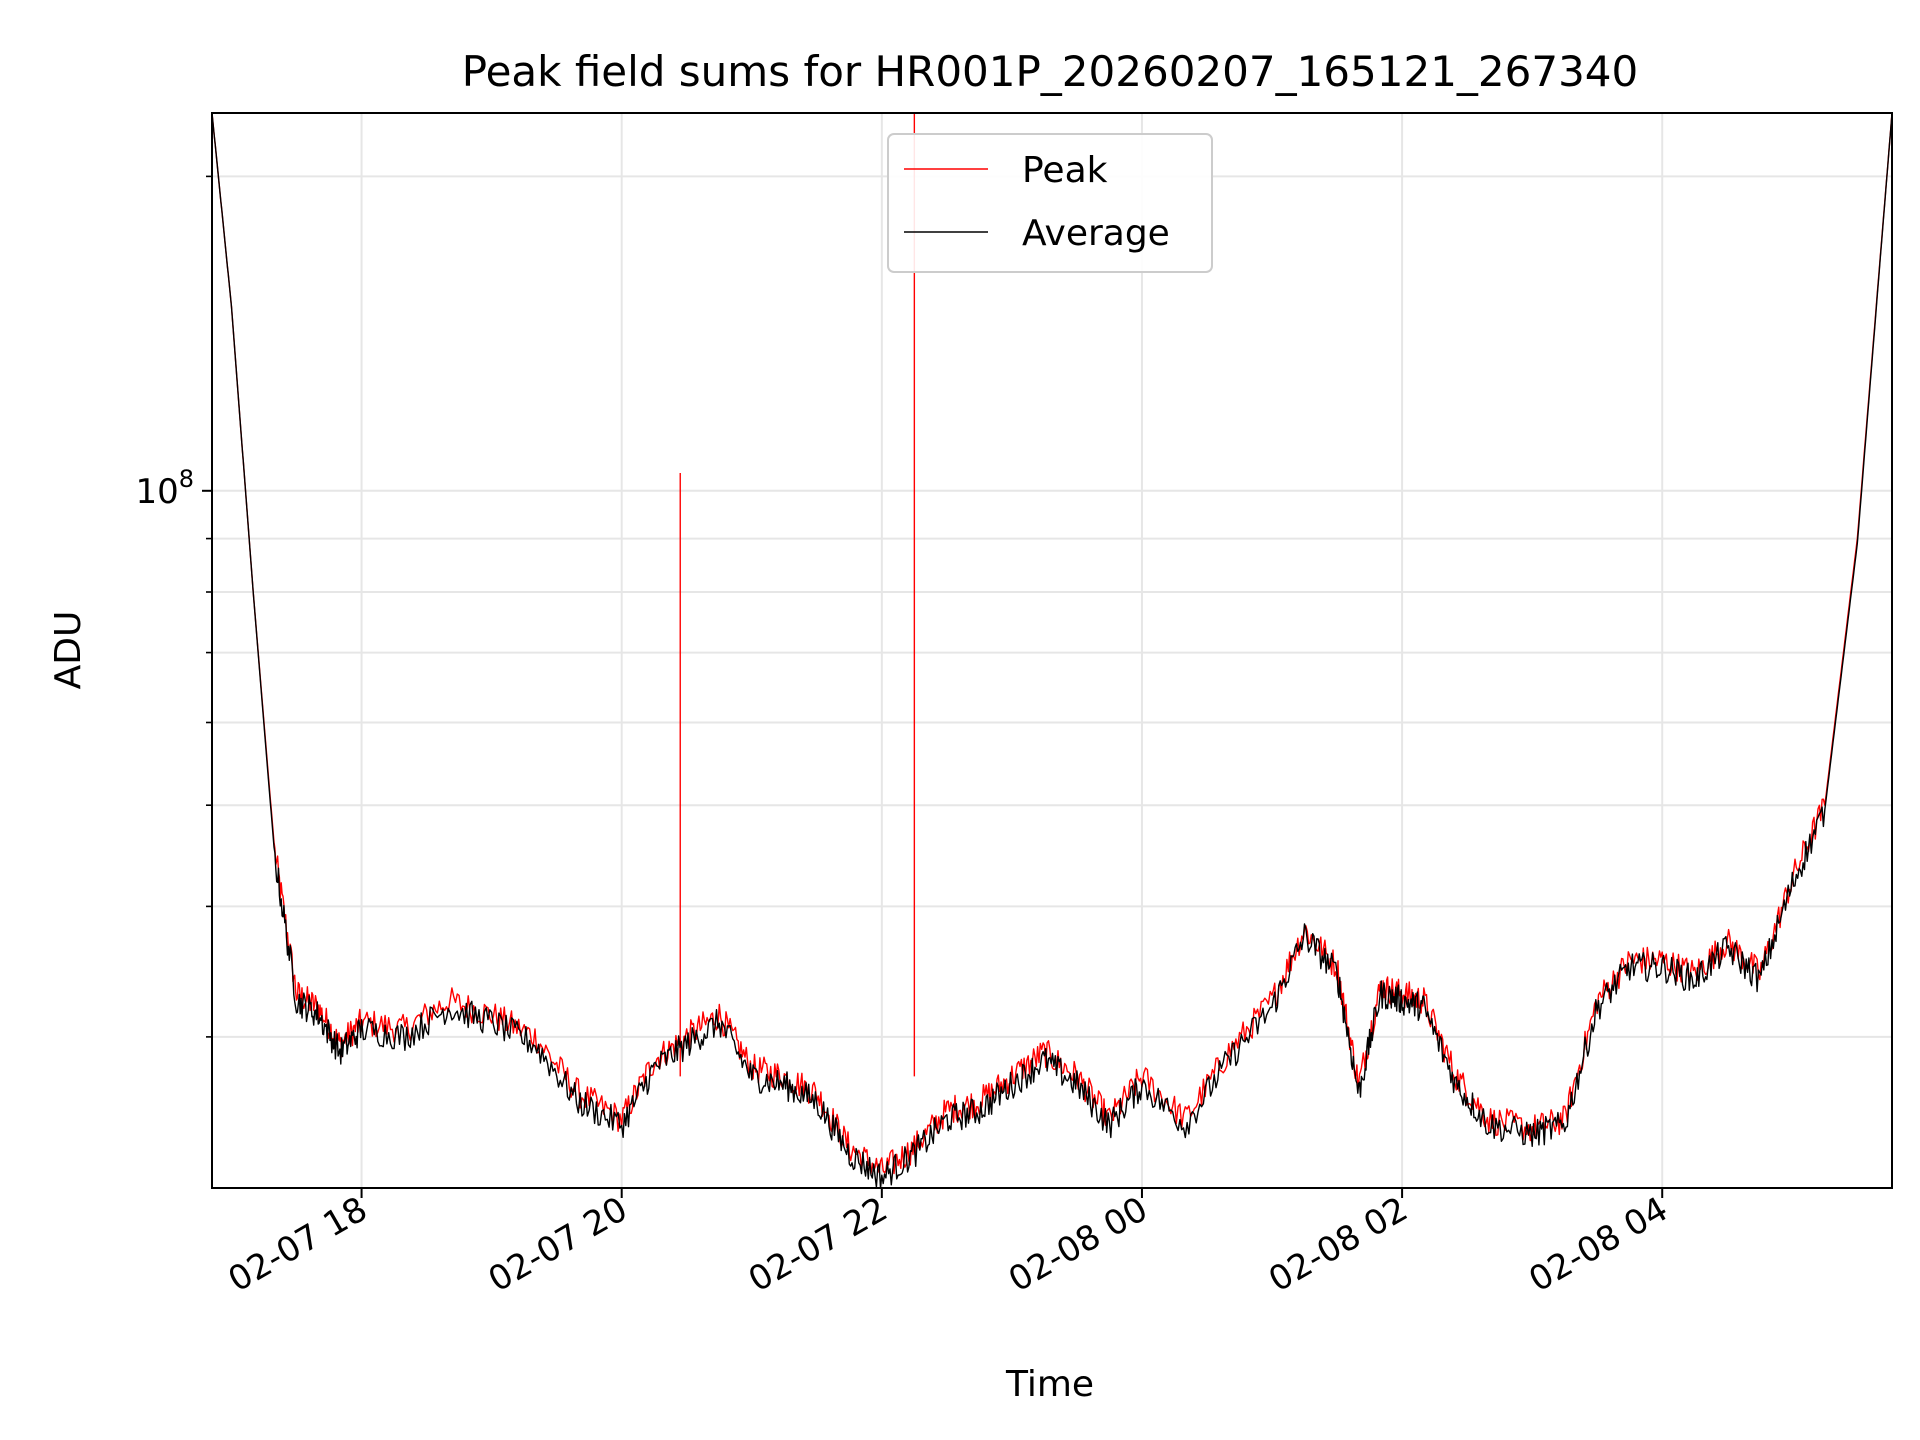 Image resolution: width=1920 pixels, height=1440 pixels. Describe the element at coordinates (1049, 1384) in the screenshot. I see `x-axis-label: Time` at that location.